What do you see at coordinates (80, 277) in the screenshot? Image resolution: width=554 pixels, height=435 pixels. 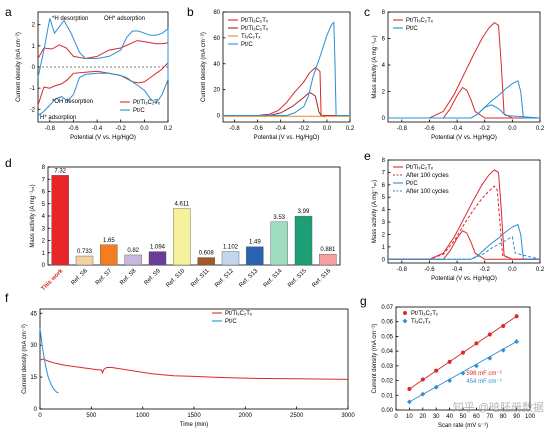 I see `x-category-label: Ref. S6` at bounding box center [80, 277].